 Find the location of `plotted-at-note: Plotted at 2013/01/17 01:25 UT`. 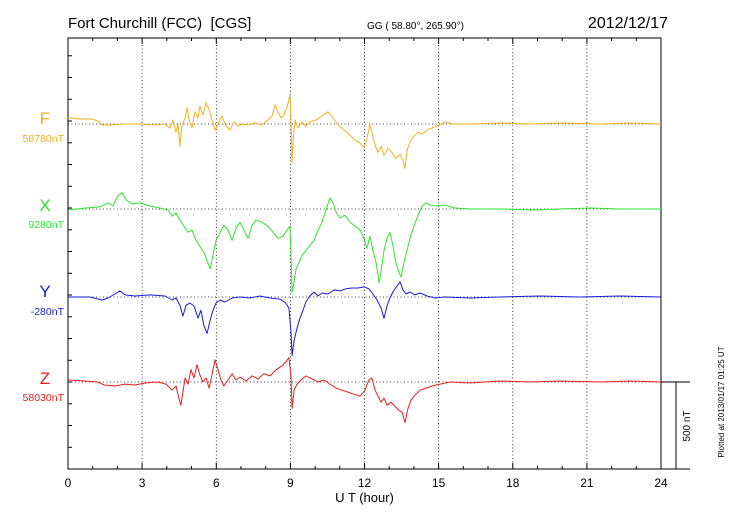

plotted-at-note: Plotted at 2013/01/17 01:25 UT is located at coordinates (721, 401).